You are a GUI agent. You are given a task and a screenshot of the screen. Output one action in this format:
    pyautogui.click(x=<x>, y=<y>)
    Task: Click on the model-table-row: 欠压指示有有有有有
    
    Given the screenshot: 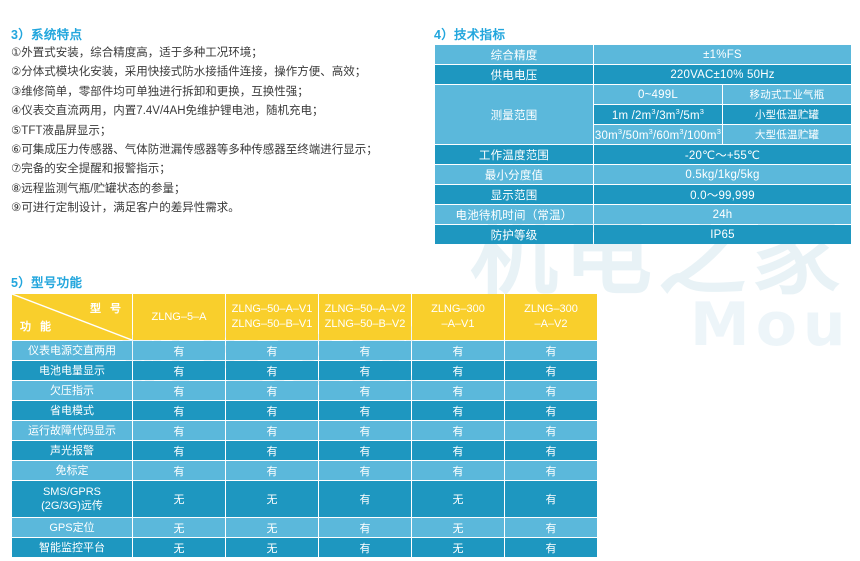 What is the action you would take?
    pyautogui.click(x=304, y=390)
    